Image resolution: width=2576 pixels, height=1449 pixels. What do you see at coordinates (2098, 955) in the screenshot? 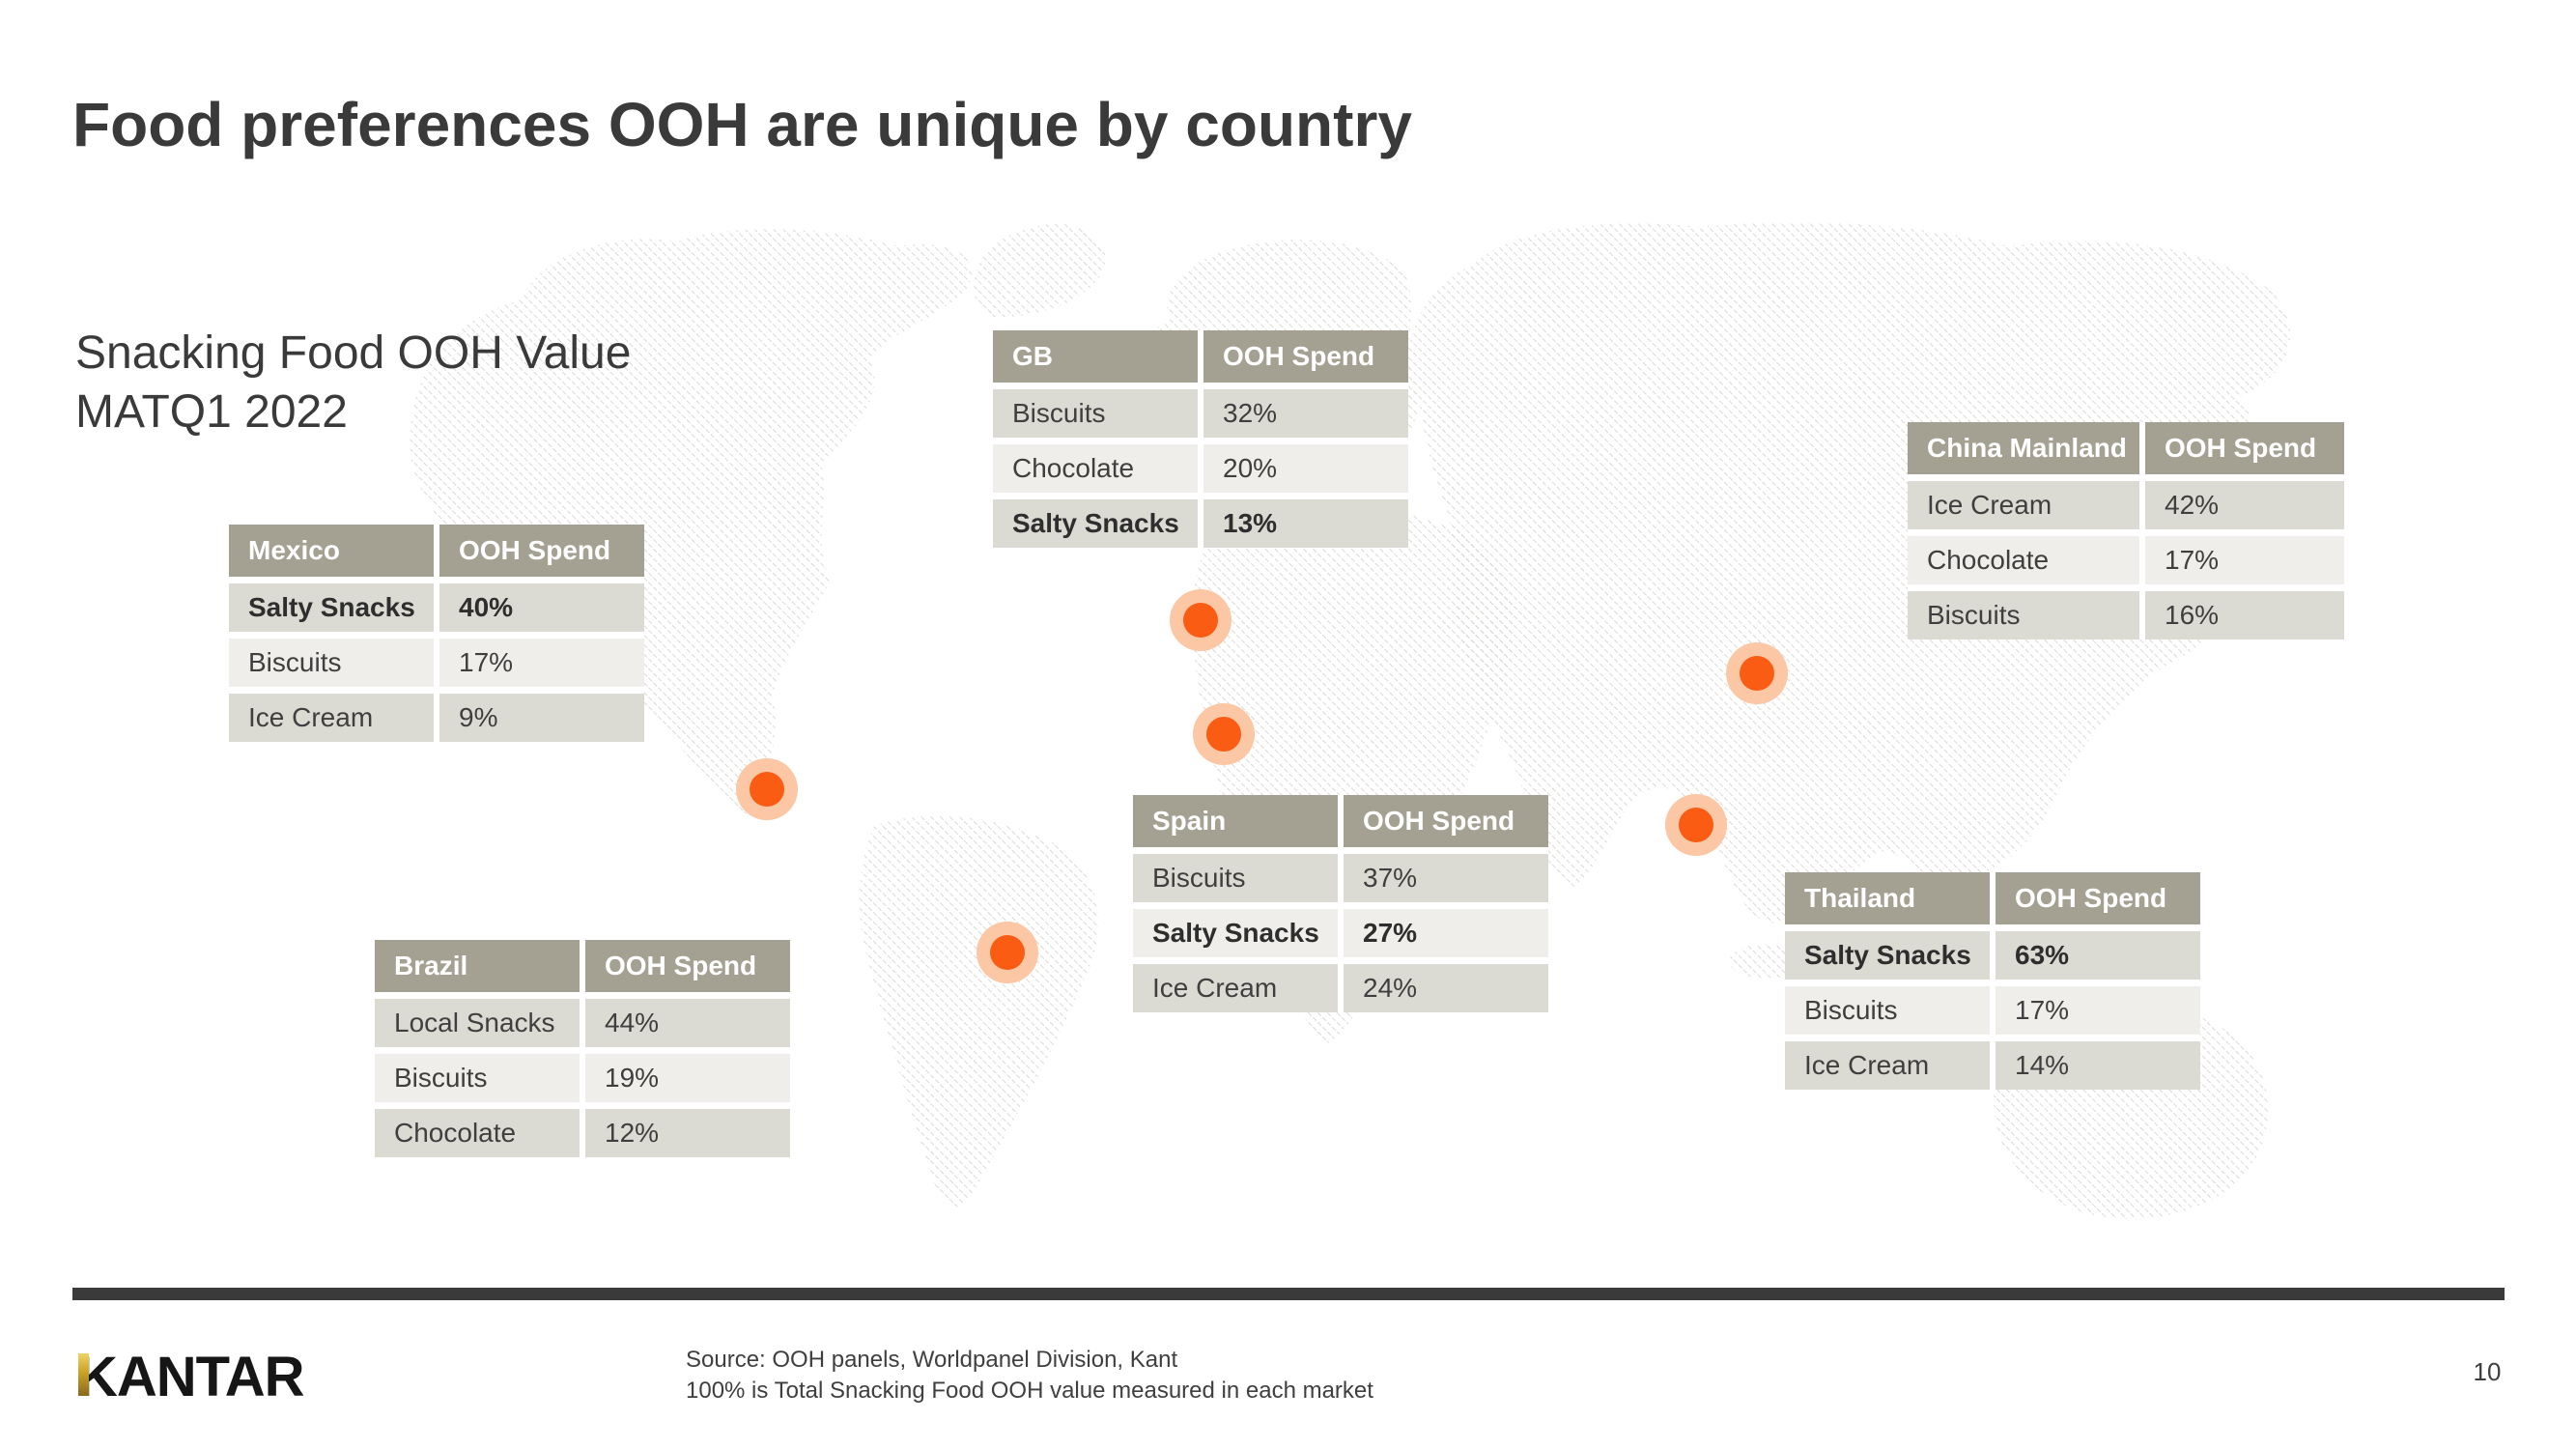
I see `value-cell: 63%` at bounding box center [2098, 955].